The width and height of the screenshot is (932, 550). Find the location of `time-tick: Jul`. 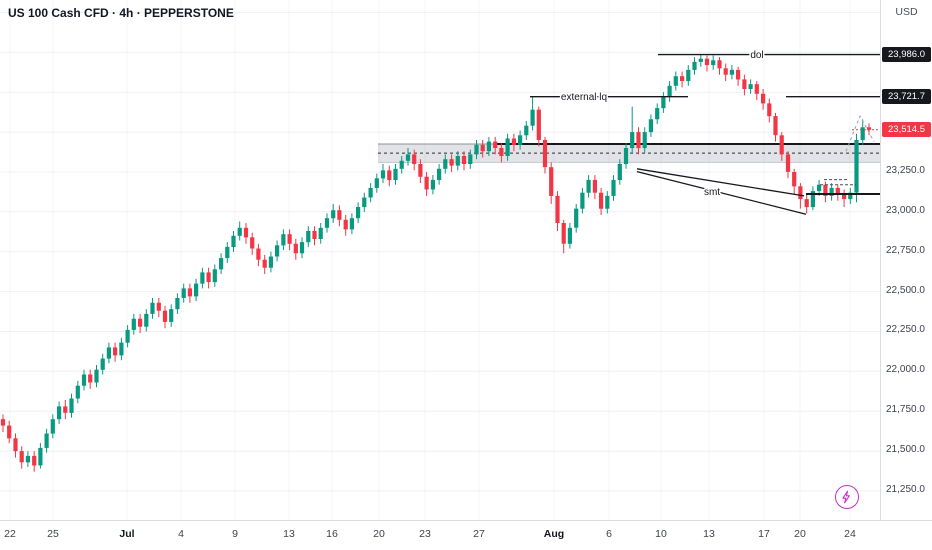

time-tick: Jul is located at coordinates (127, 534).